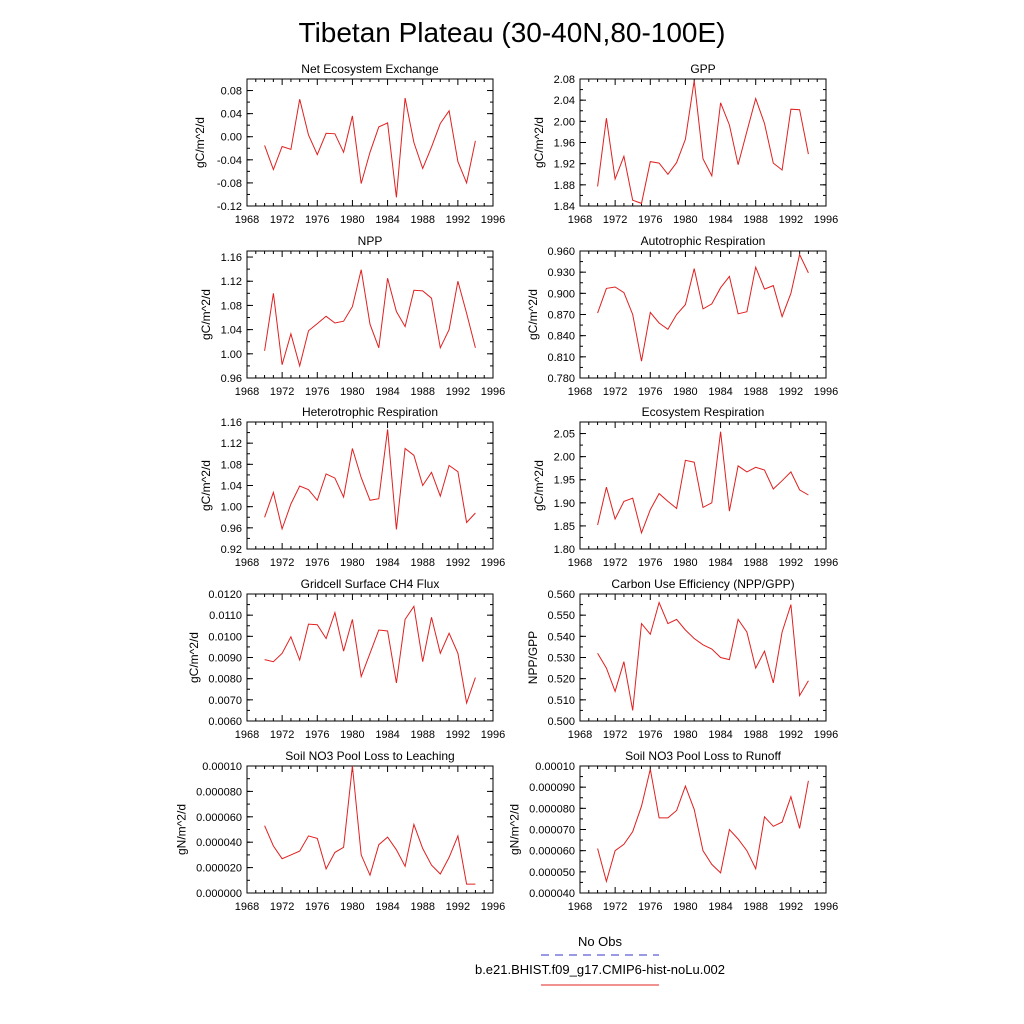 This screenshot has height=1024, width=1024. I want to click on y-tick-label: 1.85, so click(564, 527).